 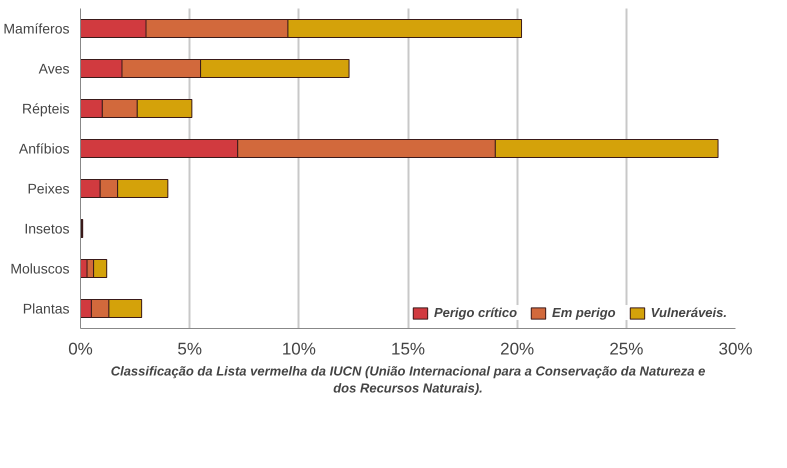 What do you see at coordinates (44, 148) in the screenshot?
I see `y-tick-label: Anfíbios` at bounding box center [44, 148].